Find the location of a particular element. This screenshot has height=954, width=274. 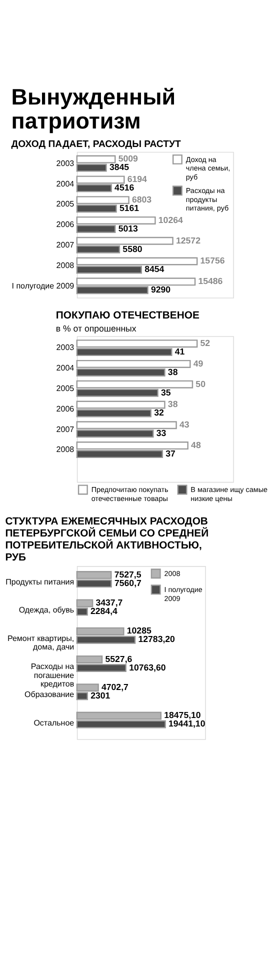

data-label: 7527,5 is located at coordinates (128, 574).